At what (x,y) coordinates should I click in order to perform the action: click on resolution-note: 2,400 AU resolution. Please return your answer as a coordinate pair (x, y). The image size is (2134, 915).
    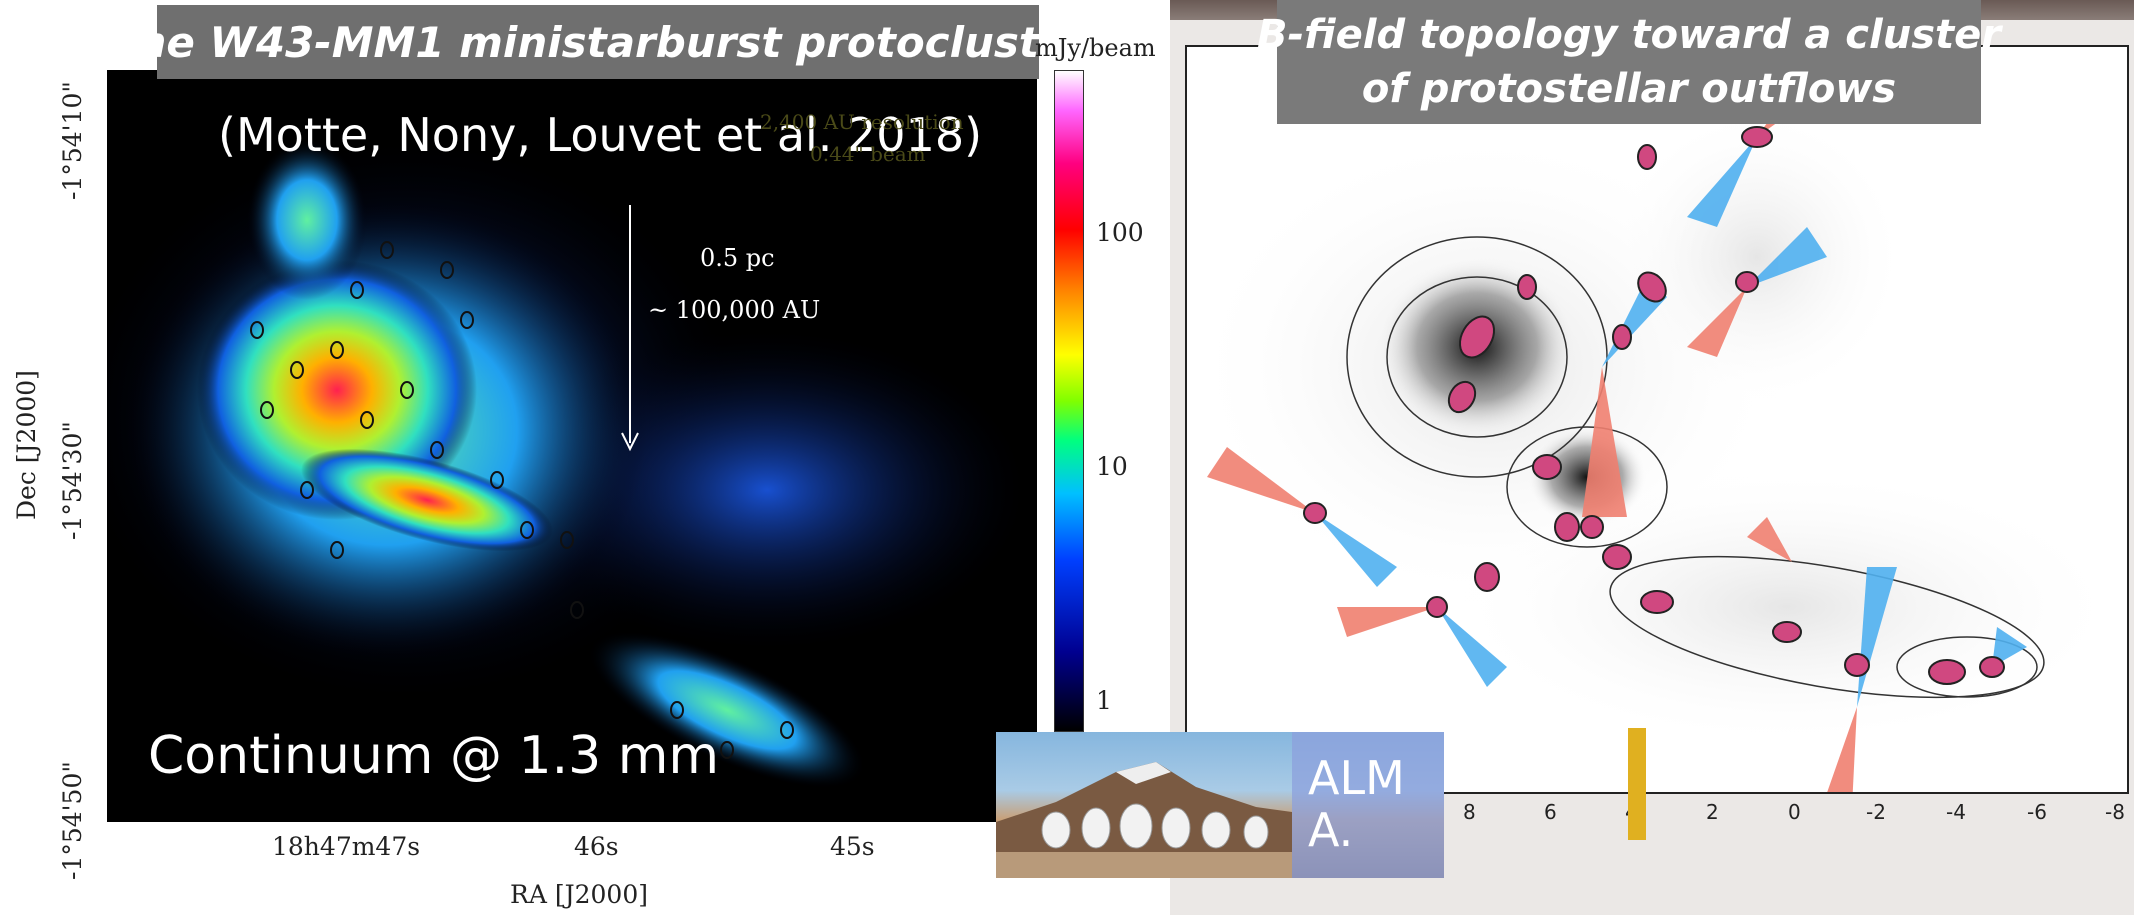
    Looking at the image, I should click on (862, 122).